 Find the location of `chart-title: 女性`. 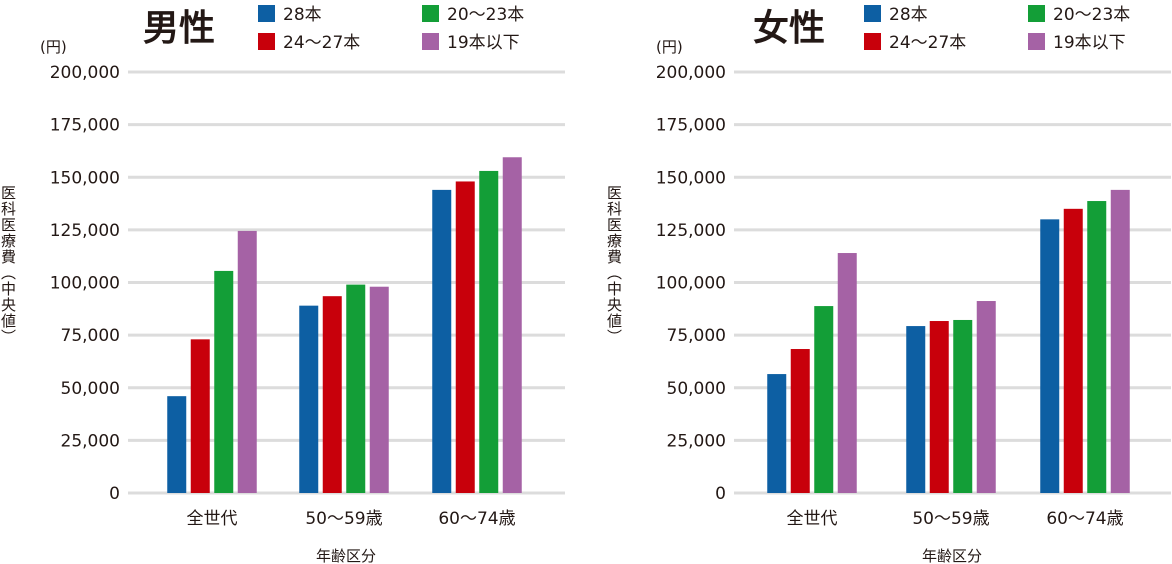

chart-title: 女性 is located at coordinates (789, 28).